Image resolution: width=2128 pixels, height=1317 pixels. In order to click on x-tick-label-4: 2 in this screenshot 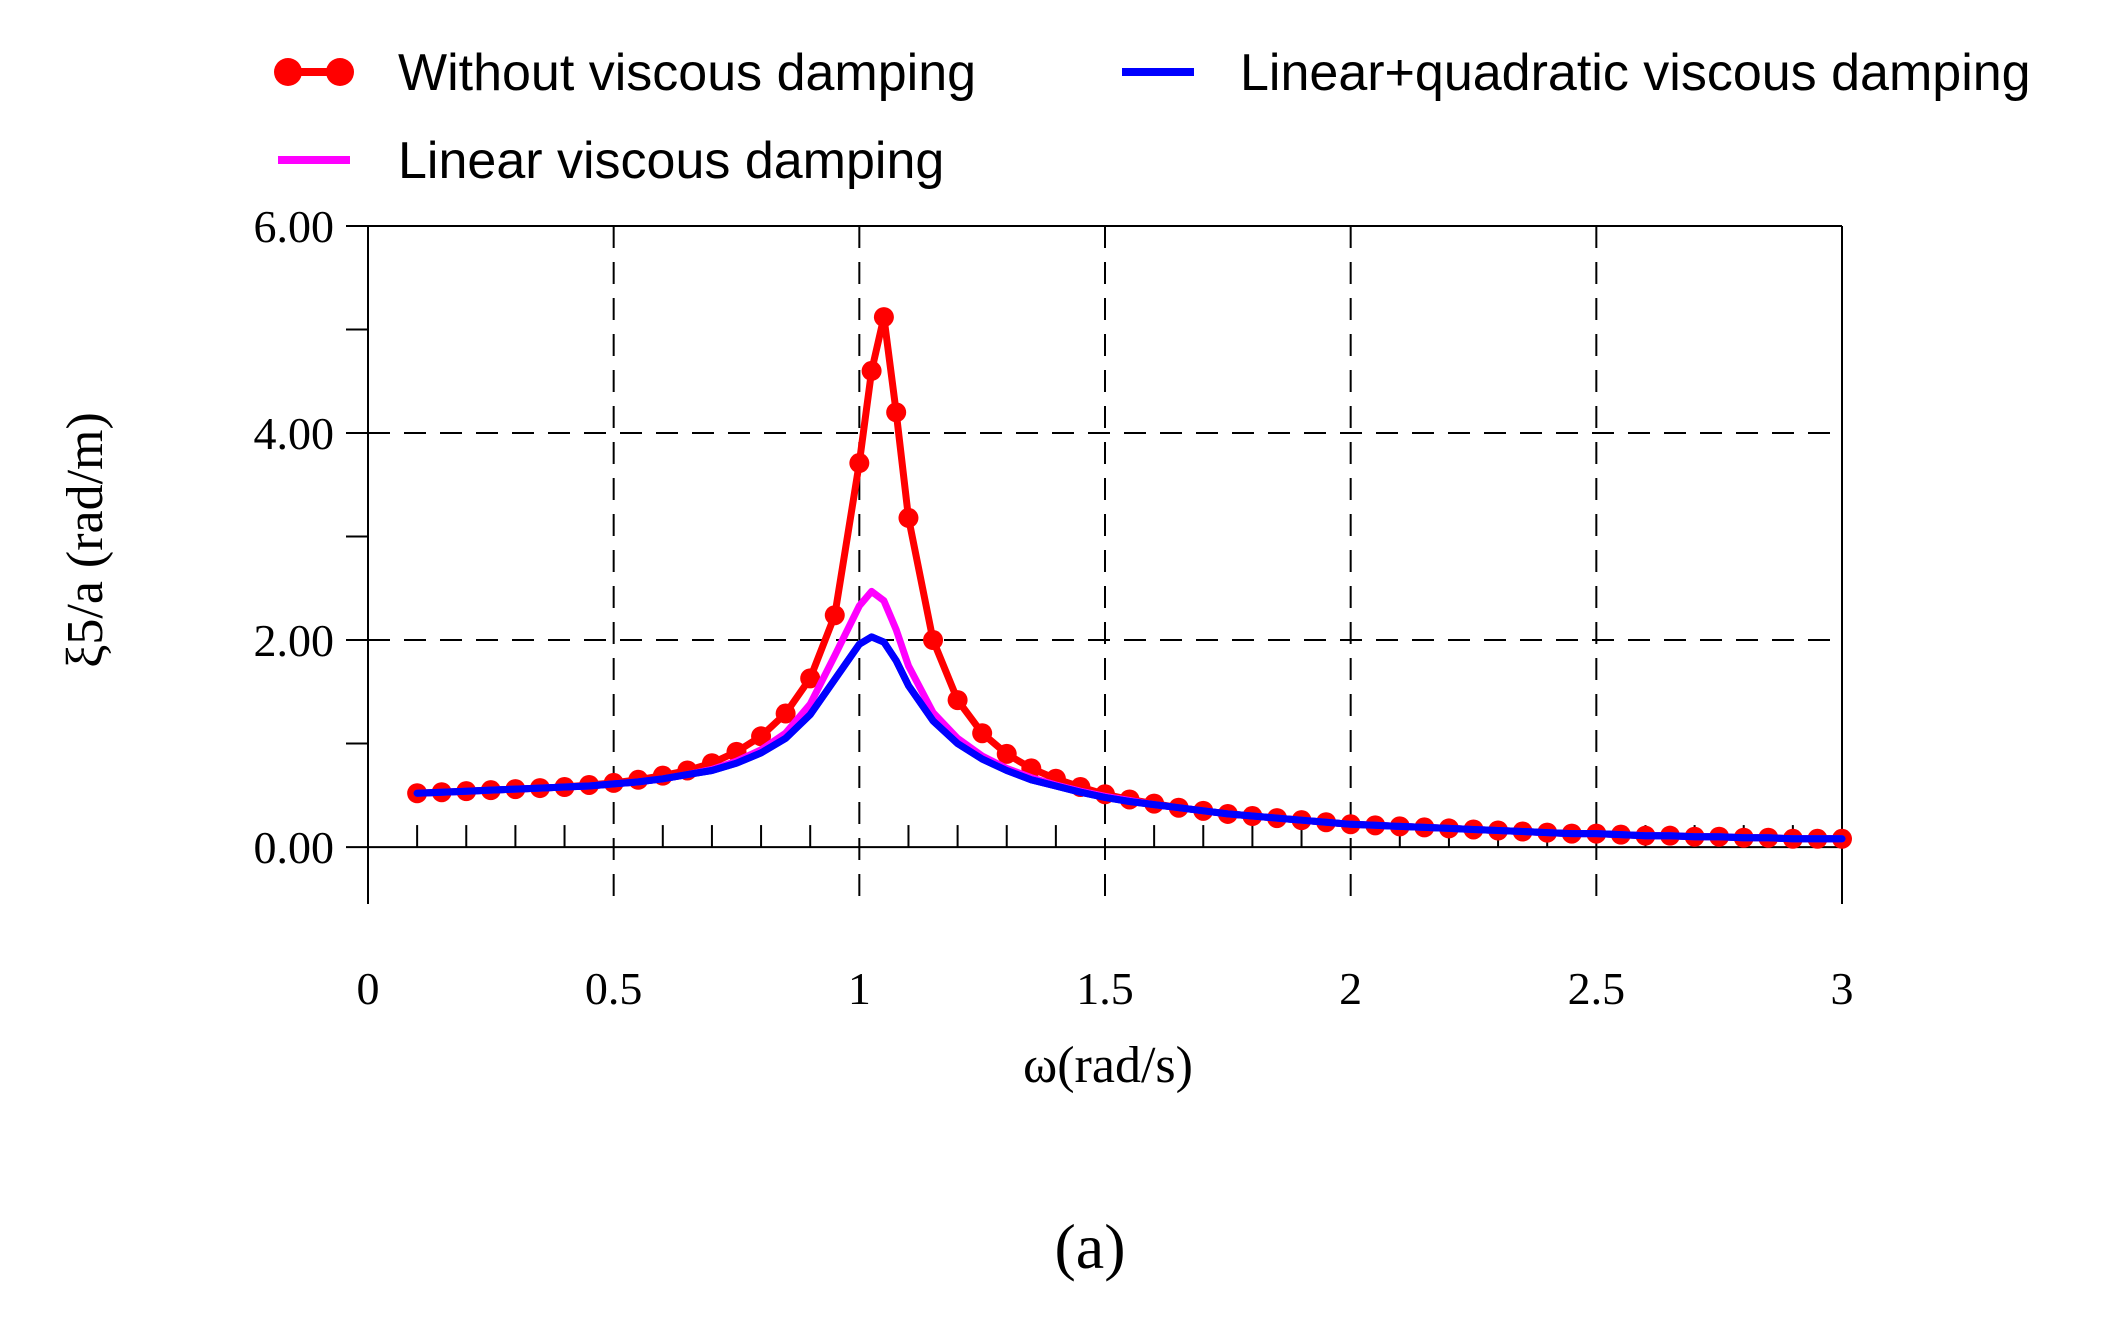, I will do `click(1350, 988)`.